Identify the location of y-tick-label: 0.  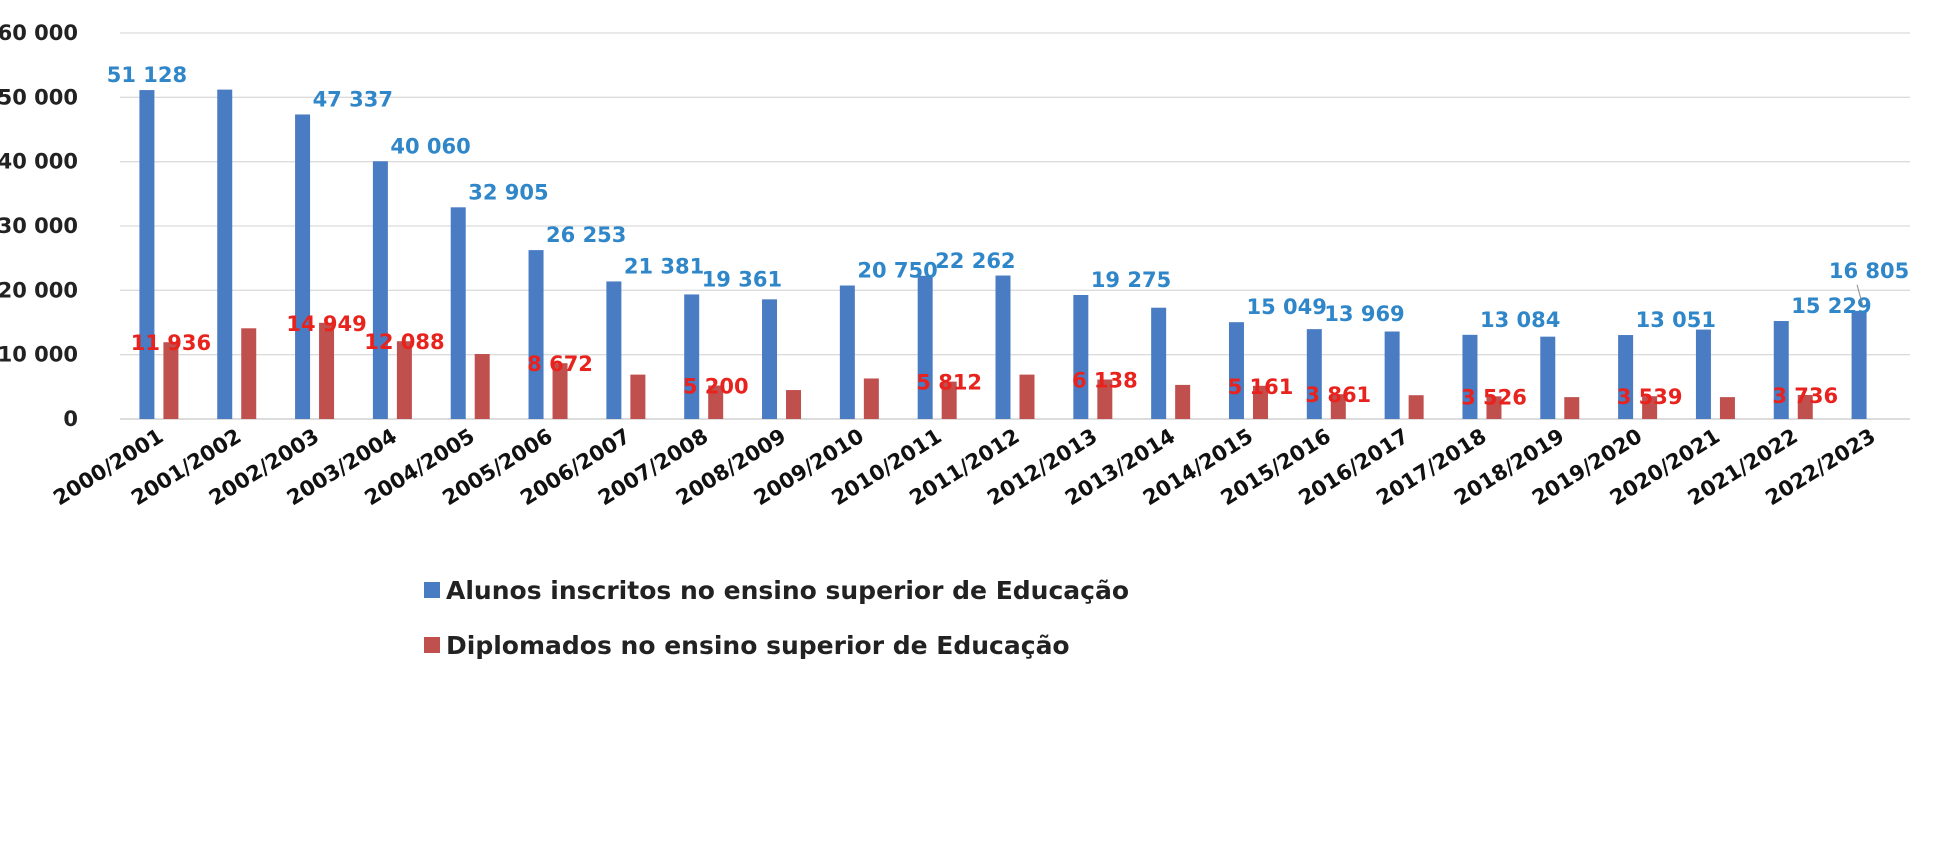
(70, 419).